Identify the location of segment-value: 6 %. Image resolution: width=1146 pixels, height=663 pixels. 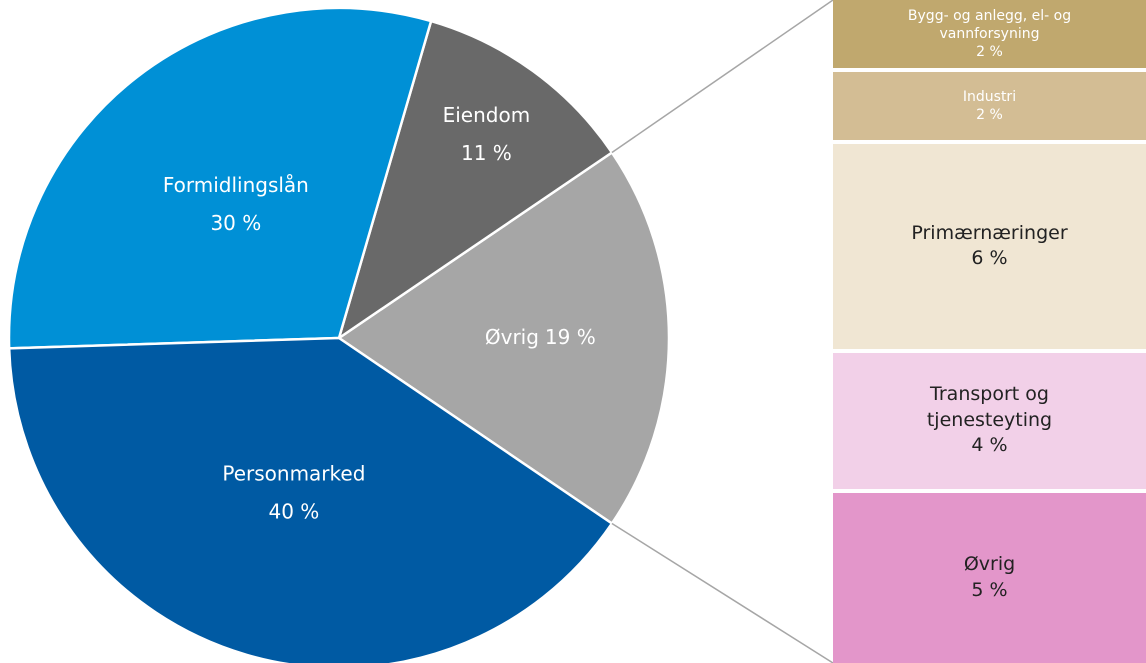
(989, 258).